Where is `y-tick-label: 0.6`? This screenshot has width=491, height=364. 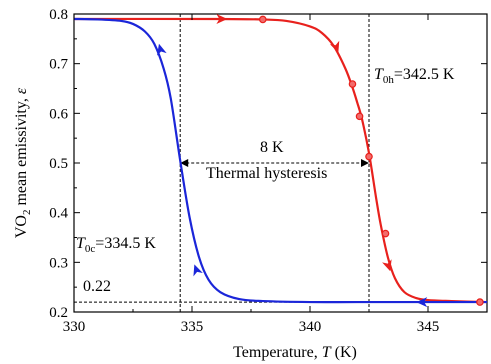
y-tick-label: 0.6 is located at coordinates (58, 114).